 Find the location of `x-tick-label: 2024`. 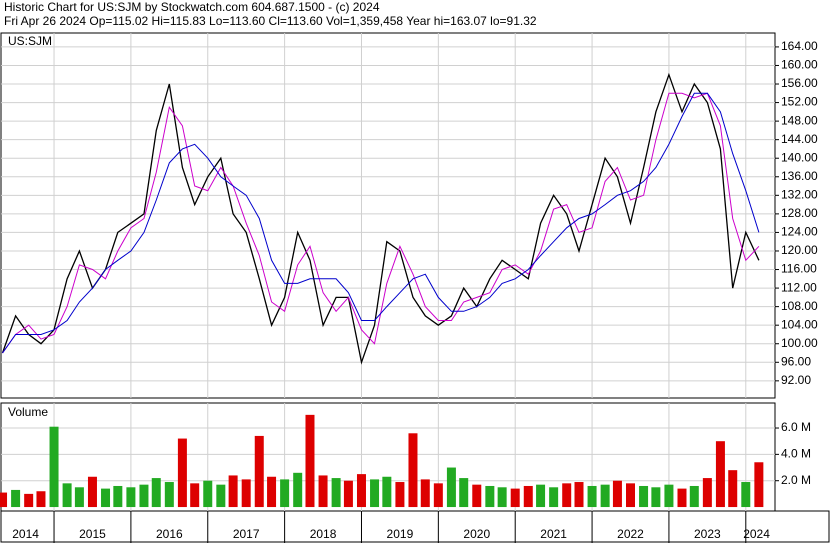

x-tick-label: 2024 is located at coordinates (756, 534).